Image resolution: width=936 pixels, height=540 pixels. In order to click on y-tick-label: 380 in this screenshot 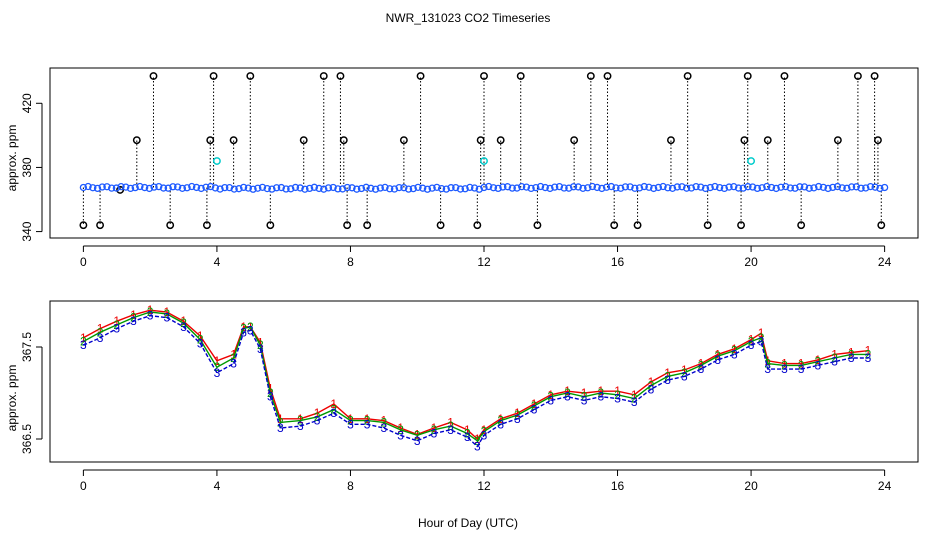, I will do `click(27, 167)`.